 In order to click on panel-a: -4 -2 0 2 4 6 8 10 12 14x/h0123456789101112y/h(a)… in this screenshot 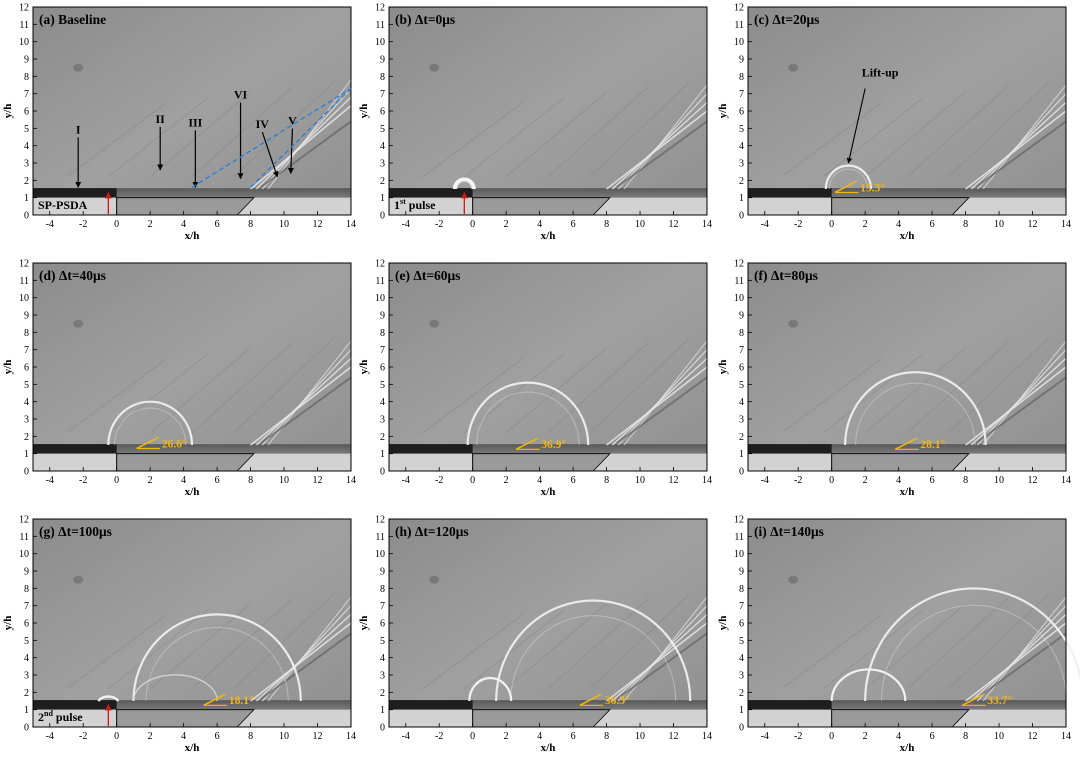, I will do `click(179, 123)`.